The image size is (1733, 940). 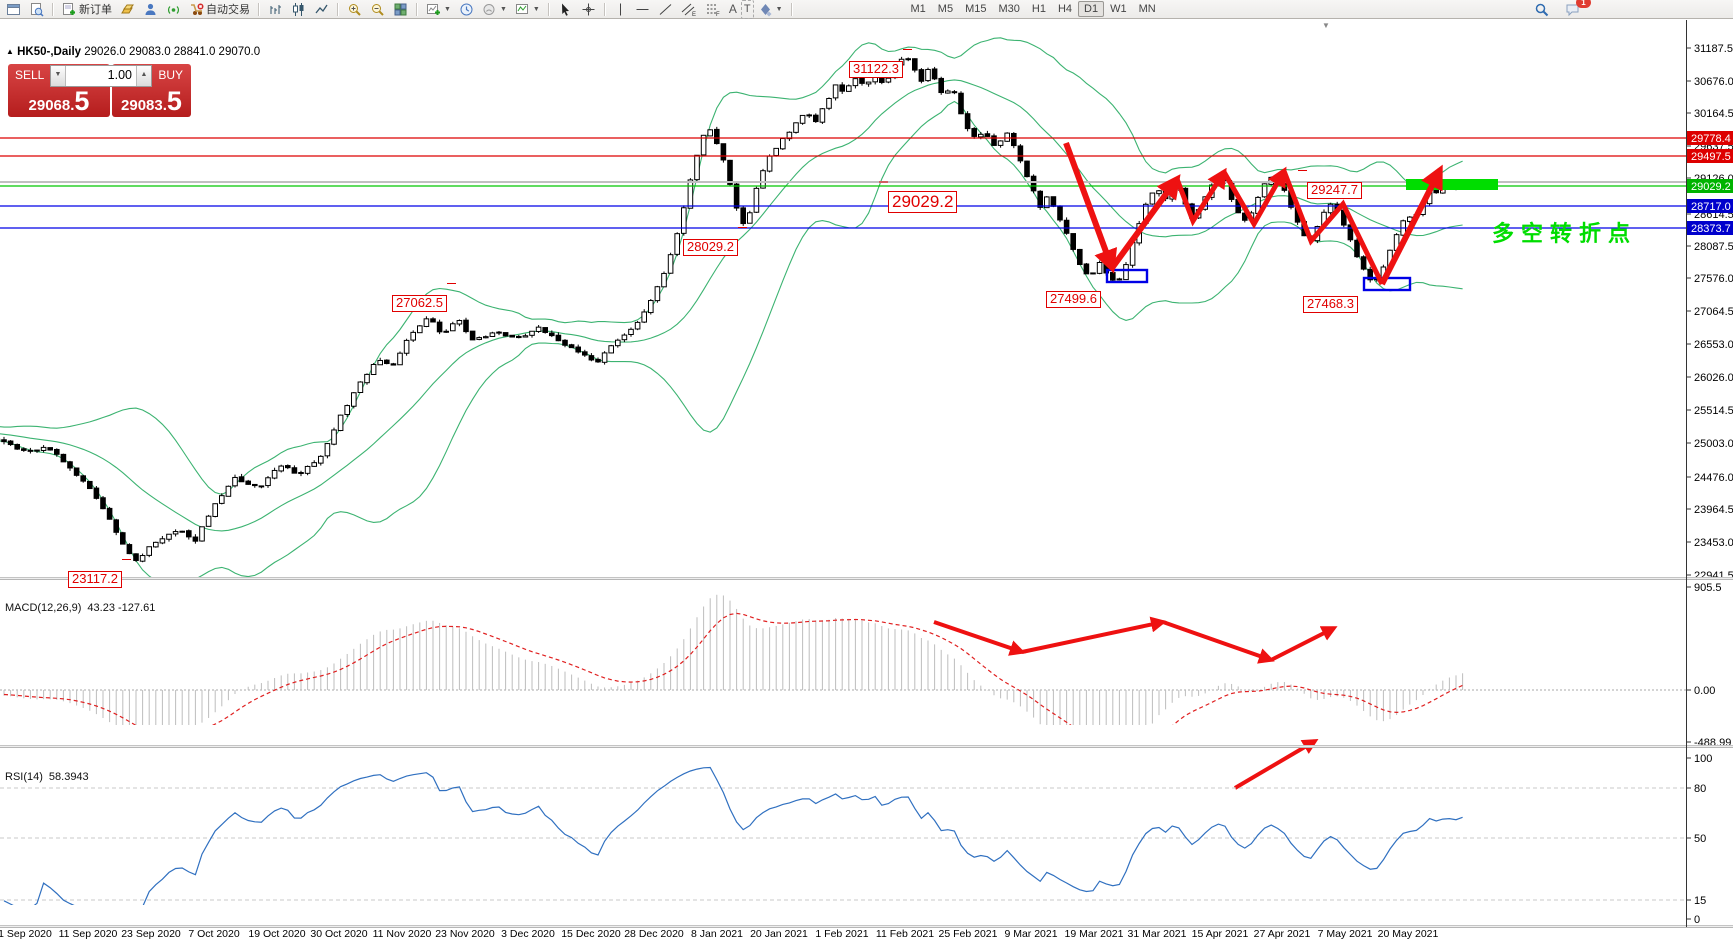 I want to click on green-highlight-rectangle, so click(x=1452, y=184).